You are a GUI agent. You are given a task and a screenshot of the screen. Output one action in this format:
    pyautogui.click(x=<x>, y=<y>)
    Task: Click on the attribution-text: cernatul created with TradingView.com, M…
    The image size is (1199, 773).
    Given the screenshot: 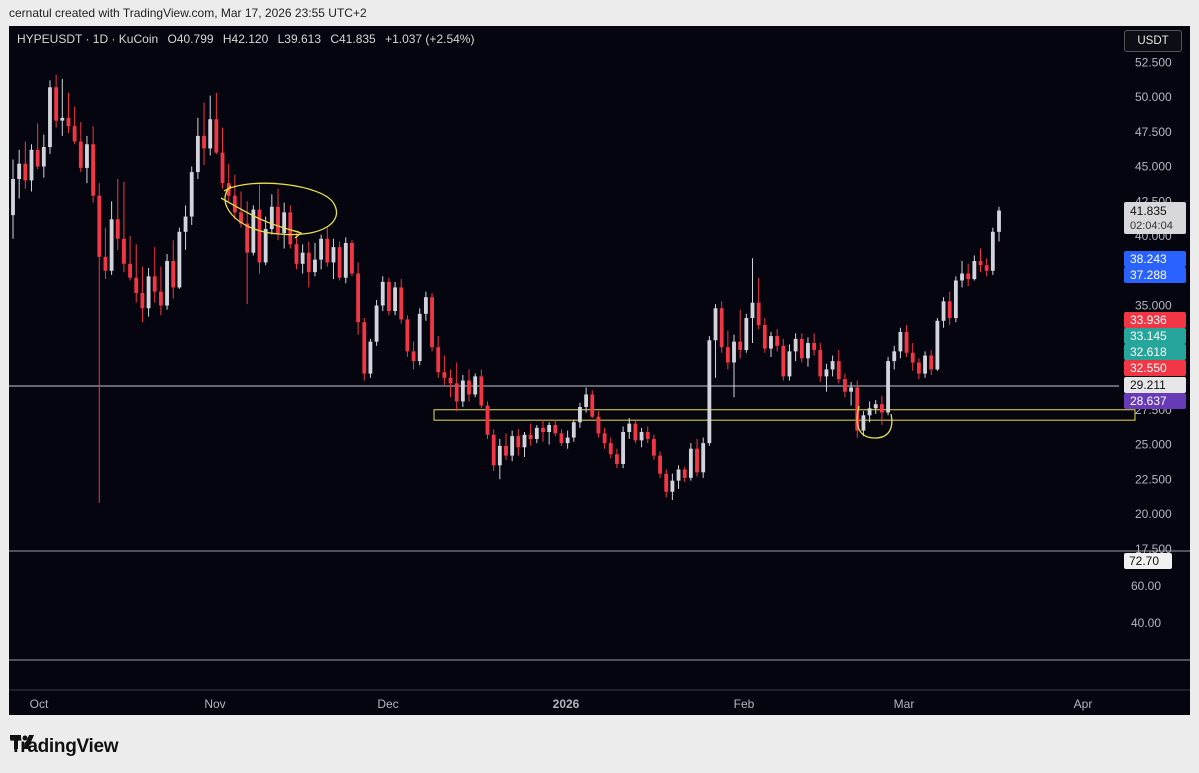 What is the action you would take?
    pyautogui.click(x=188, y=13)
    